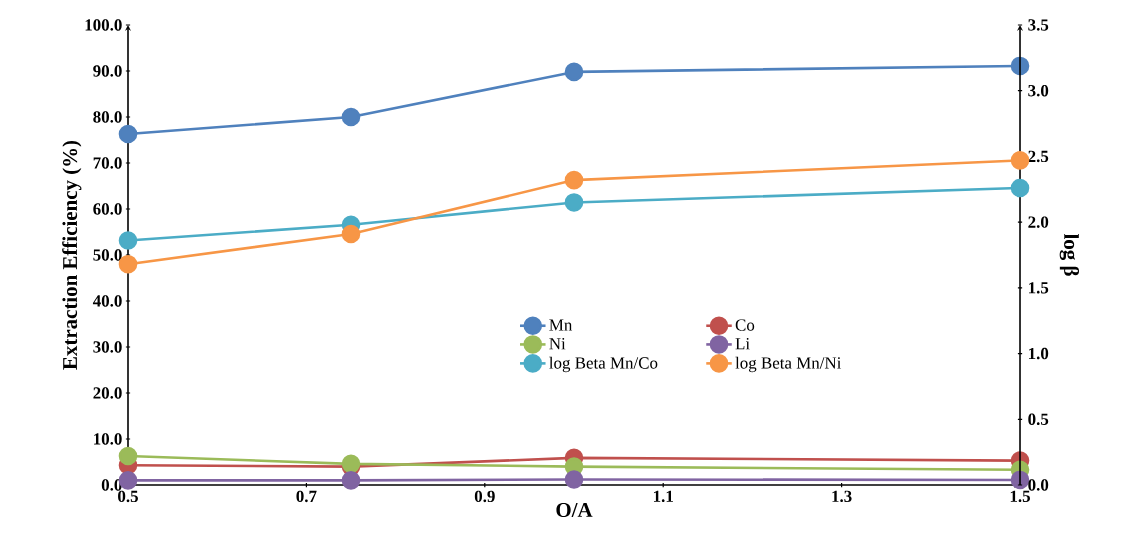 Image resolution: width=1123 pixels, height=548 pixels. Describe the element at coordinates (663, 496) in the screenshot. I see `x-tick-label: 1.1` at that location.